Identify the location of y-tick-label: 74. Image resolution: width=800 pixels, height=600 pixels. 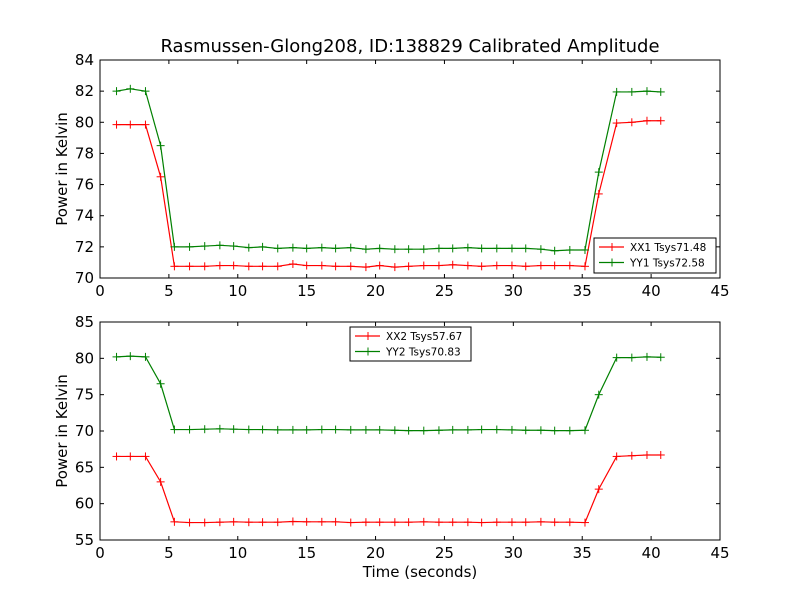
(84, 216).